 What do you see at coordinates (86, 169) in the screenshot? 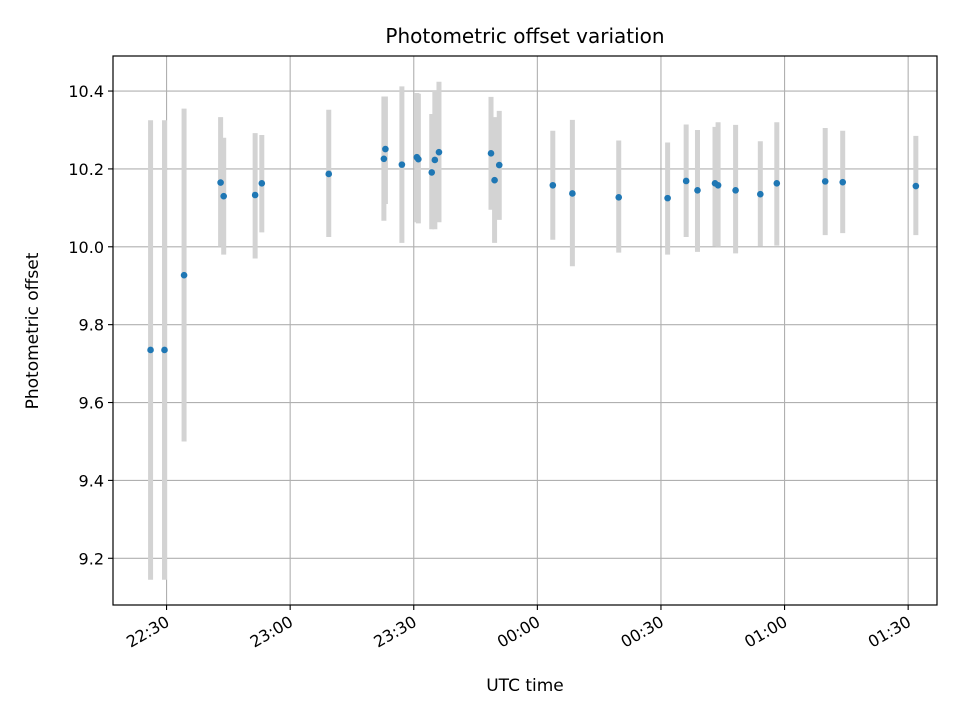
I see `y-tick-label: 10.2` at bounding box center [86, 169].